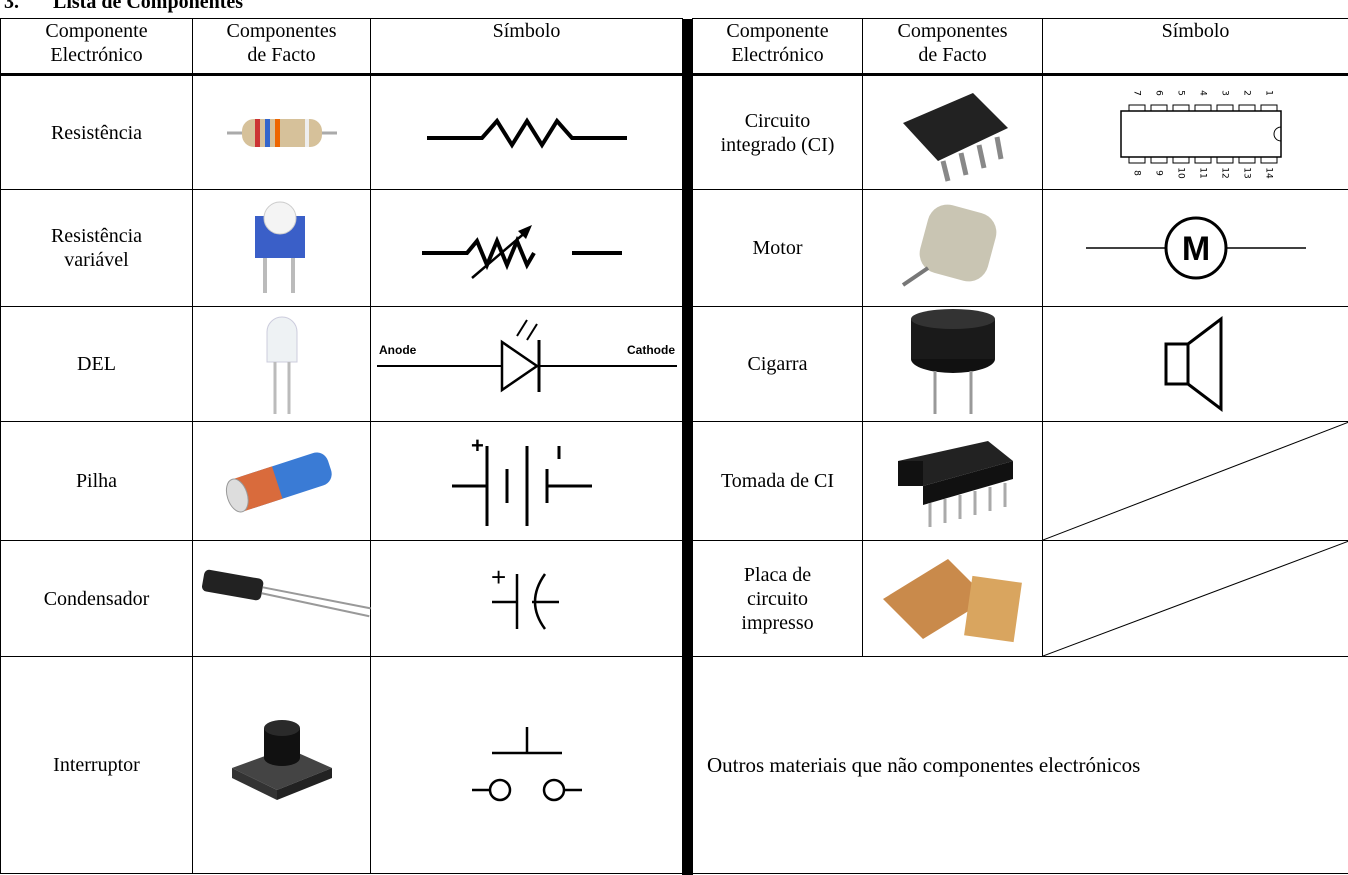 Image resolution: width=1348 pixels, height=875 pixels. I want to click on ic-pin-number: 5, so click(1180, 93).